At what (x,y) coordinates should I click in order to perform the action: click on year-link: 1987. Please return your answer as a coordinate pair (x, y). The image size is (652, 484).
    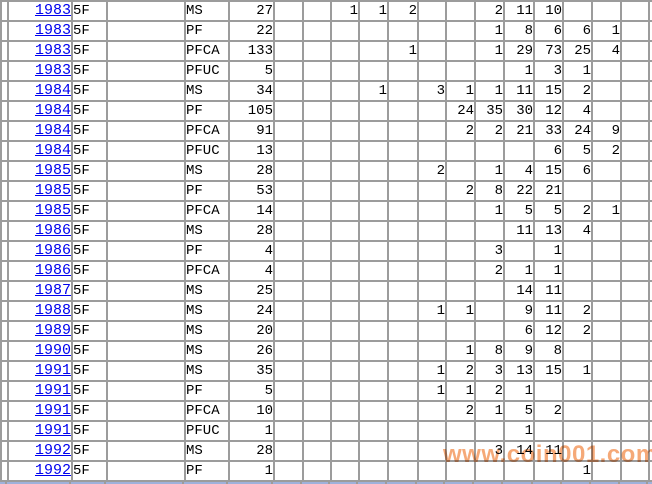
    Looking at the image, I should click on (52, 290).